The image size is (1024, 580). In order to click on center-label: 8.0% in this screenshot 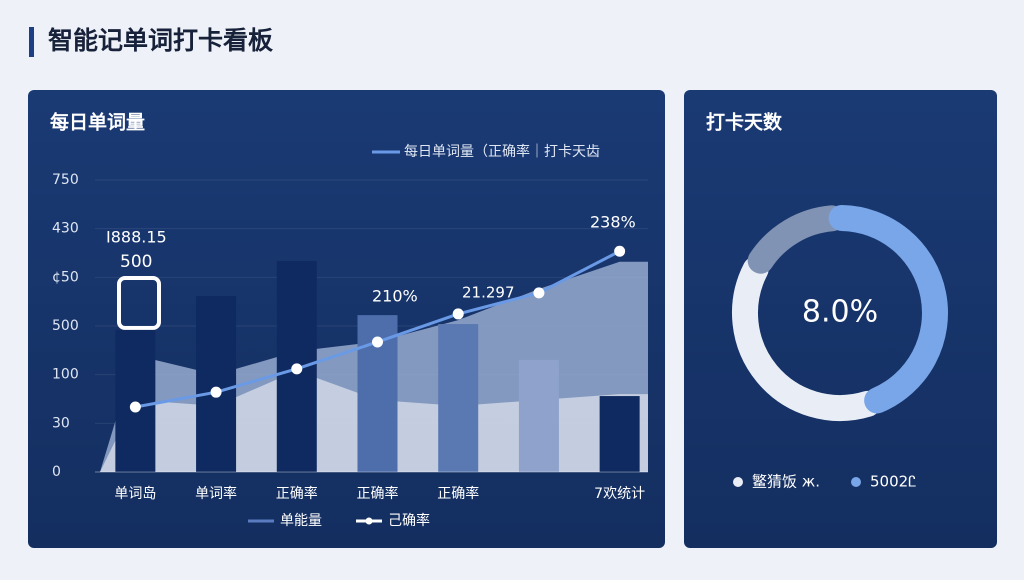, I will do `click(840, 312)`.